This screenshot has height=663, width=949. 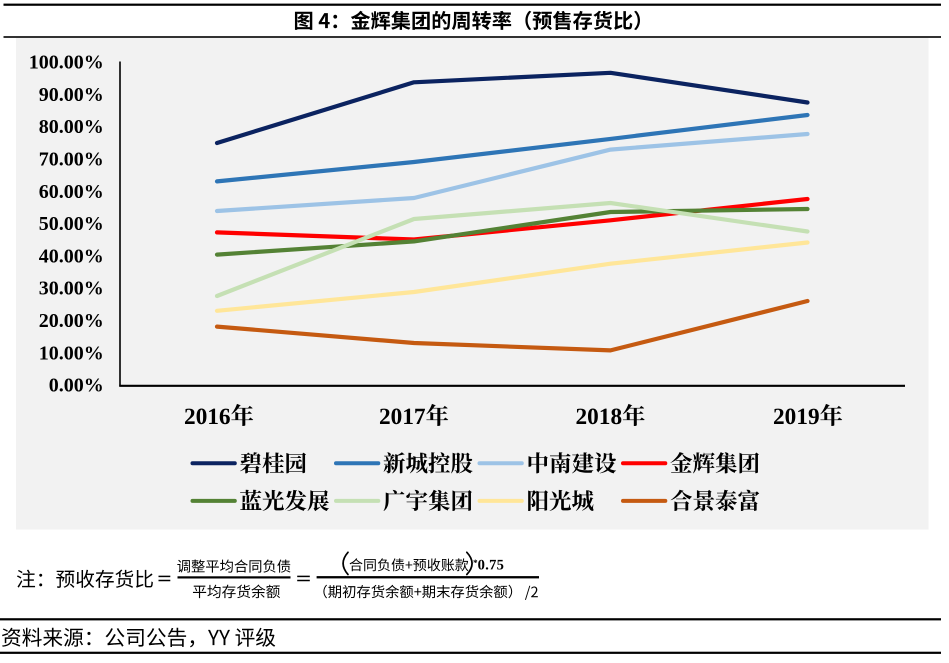 What do you see at coordinates (71, 353) in the screenshot?
I see `svg-text: 10.00%` at bounding box center [71, 353].